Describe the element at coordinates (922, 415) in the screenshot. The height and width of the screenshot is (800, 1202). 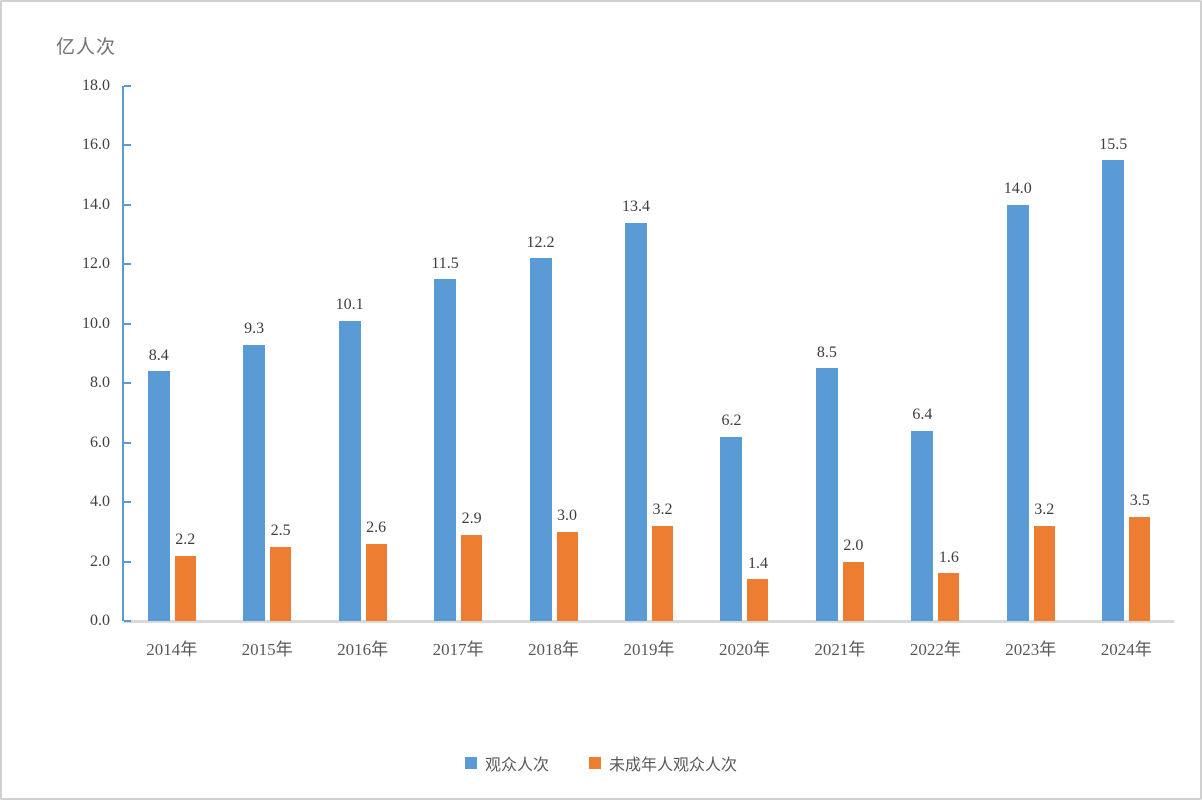
I see `bar-value-label: 6.4` at that location.